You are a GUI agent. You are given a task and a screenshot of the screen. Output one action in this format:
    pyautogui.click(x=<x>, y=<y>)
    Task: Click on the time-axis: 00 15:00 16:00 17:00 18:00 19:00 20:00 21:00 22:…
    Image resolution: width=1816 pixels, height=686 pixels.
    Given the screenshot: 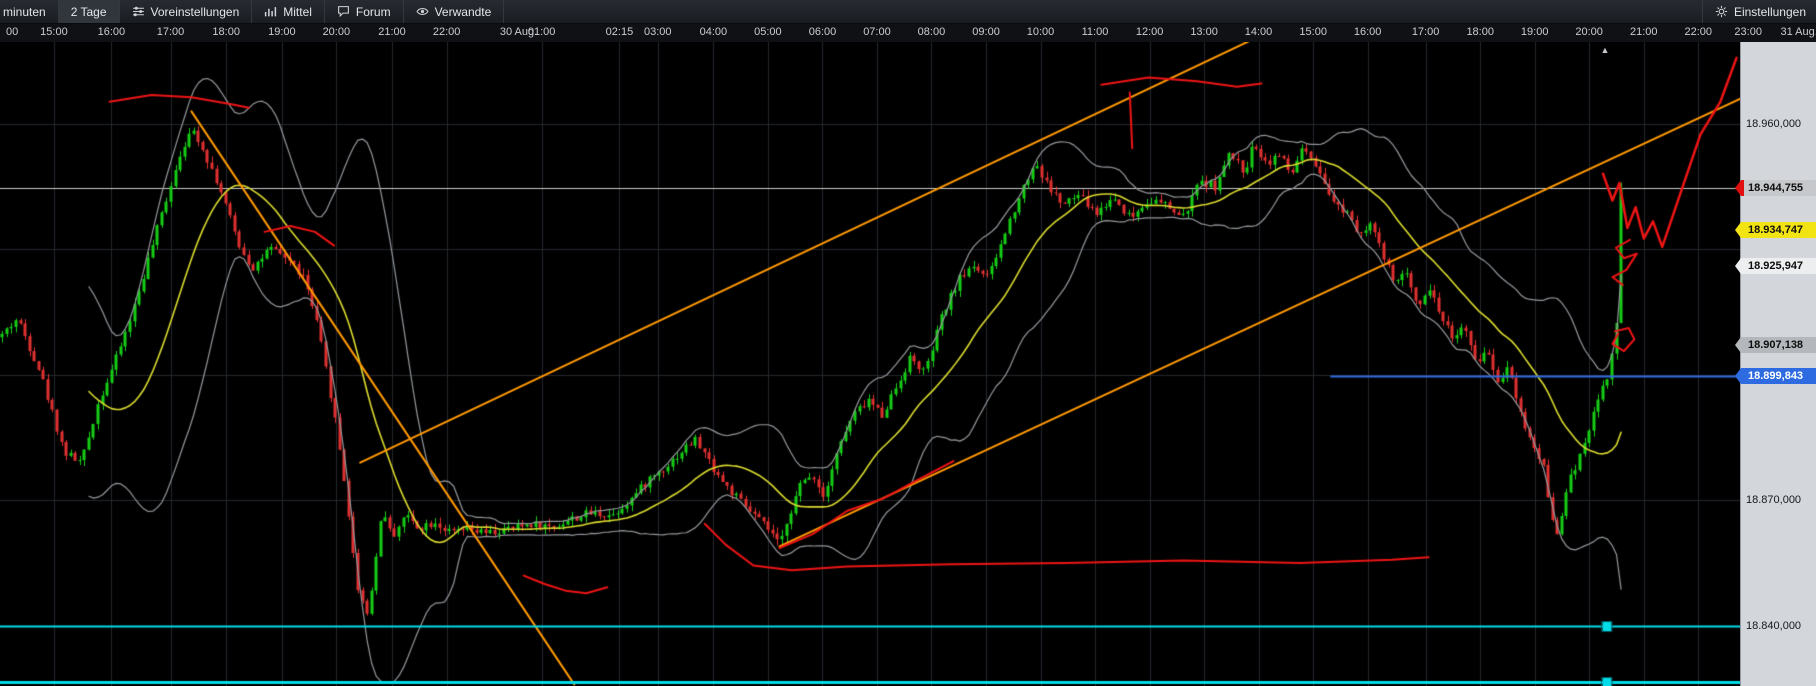 What is the action you would take?
    pyautogui.click(x=908, y=32)
    